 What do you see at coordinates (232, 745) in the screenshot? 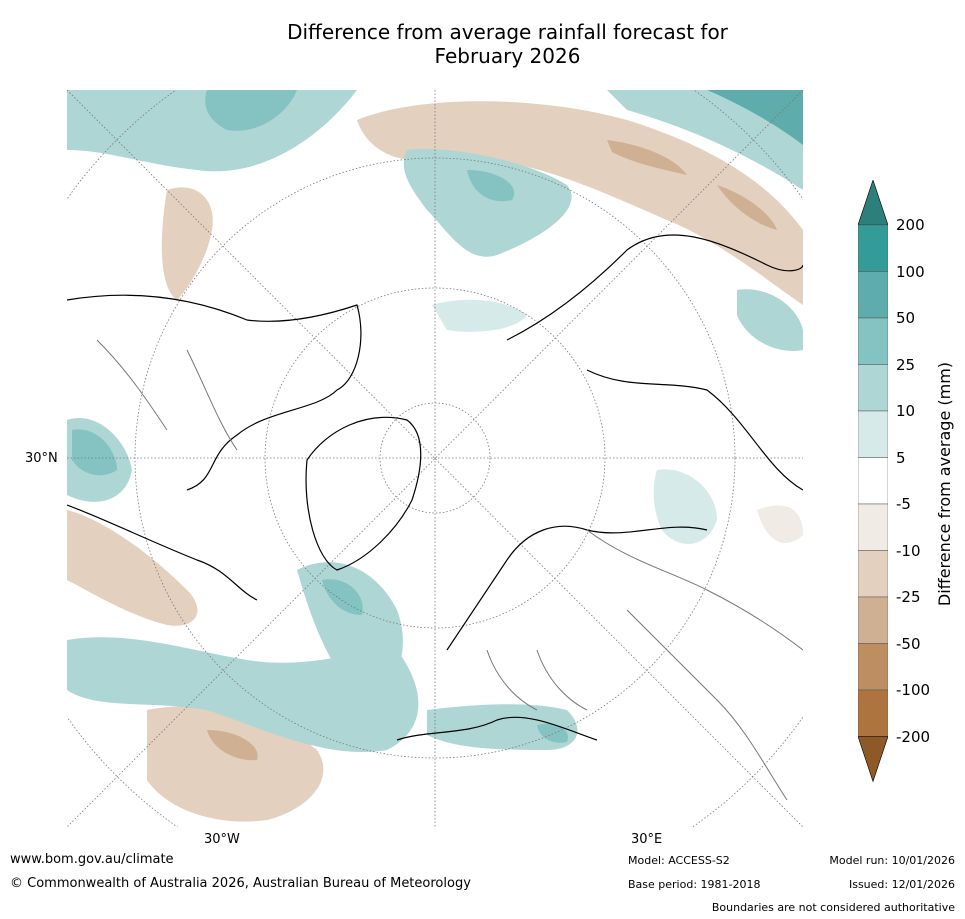
I see `dry-region-bottom-left-inner` at bounding box center [232, 745].